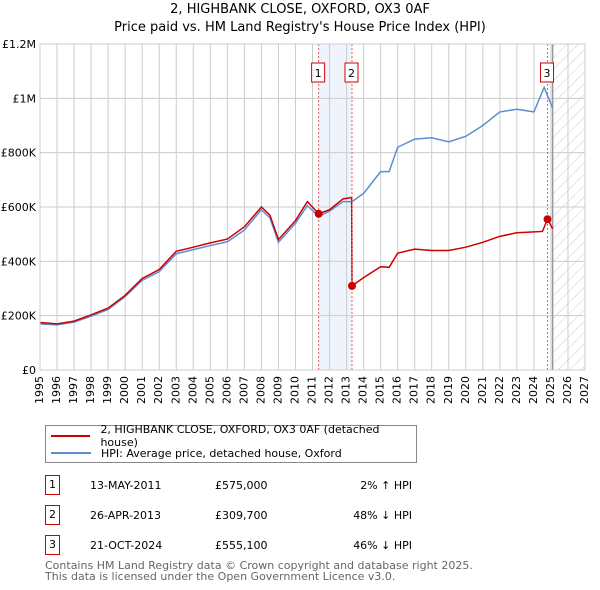  Describe the element at coordinates (533, 390) in the screenshot. I see `x-tick-label: 2024` at that location.